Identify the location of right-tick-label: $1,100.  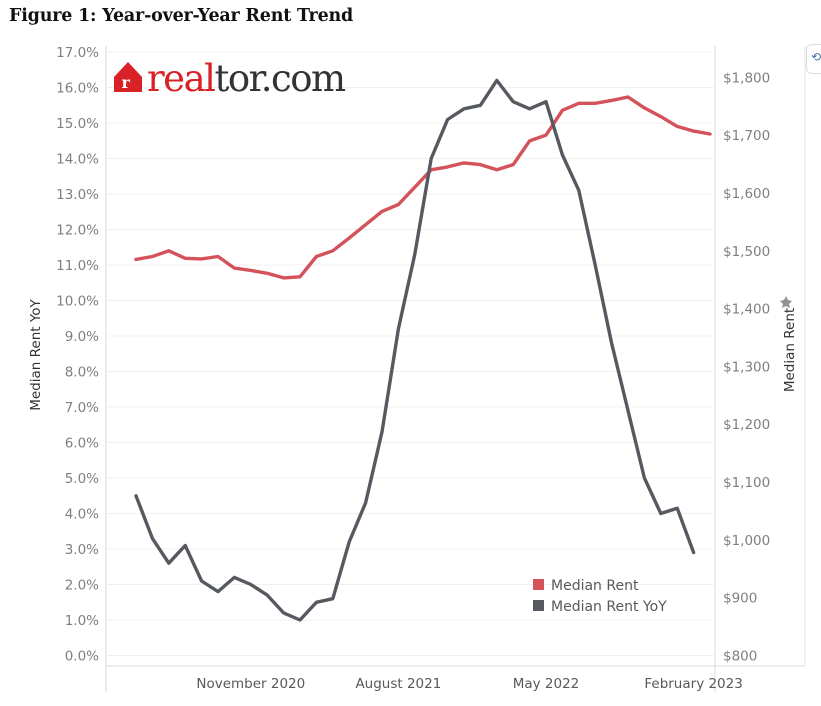
(746, 483).